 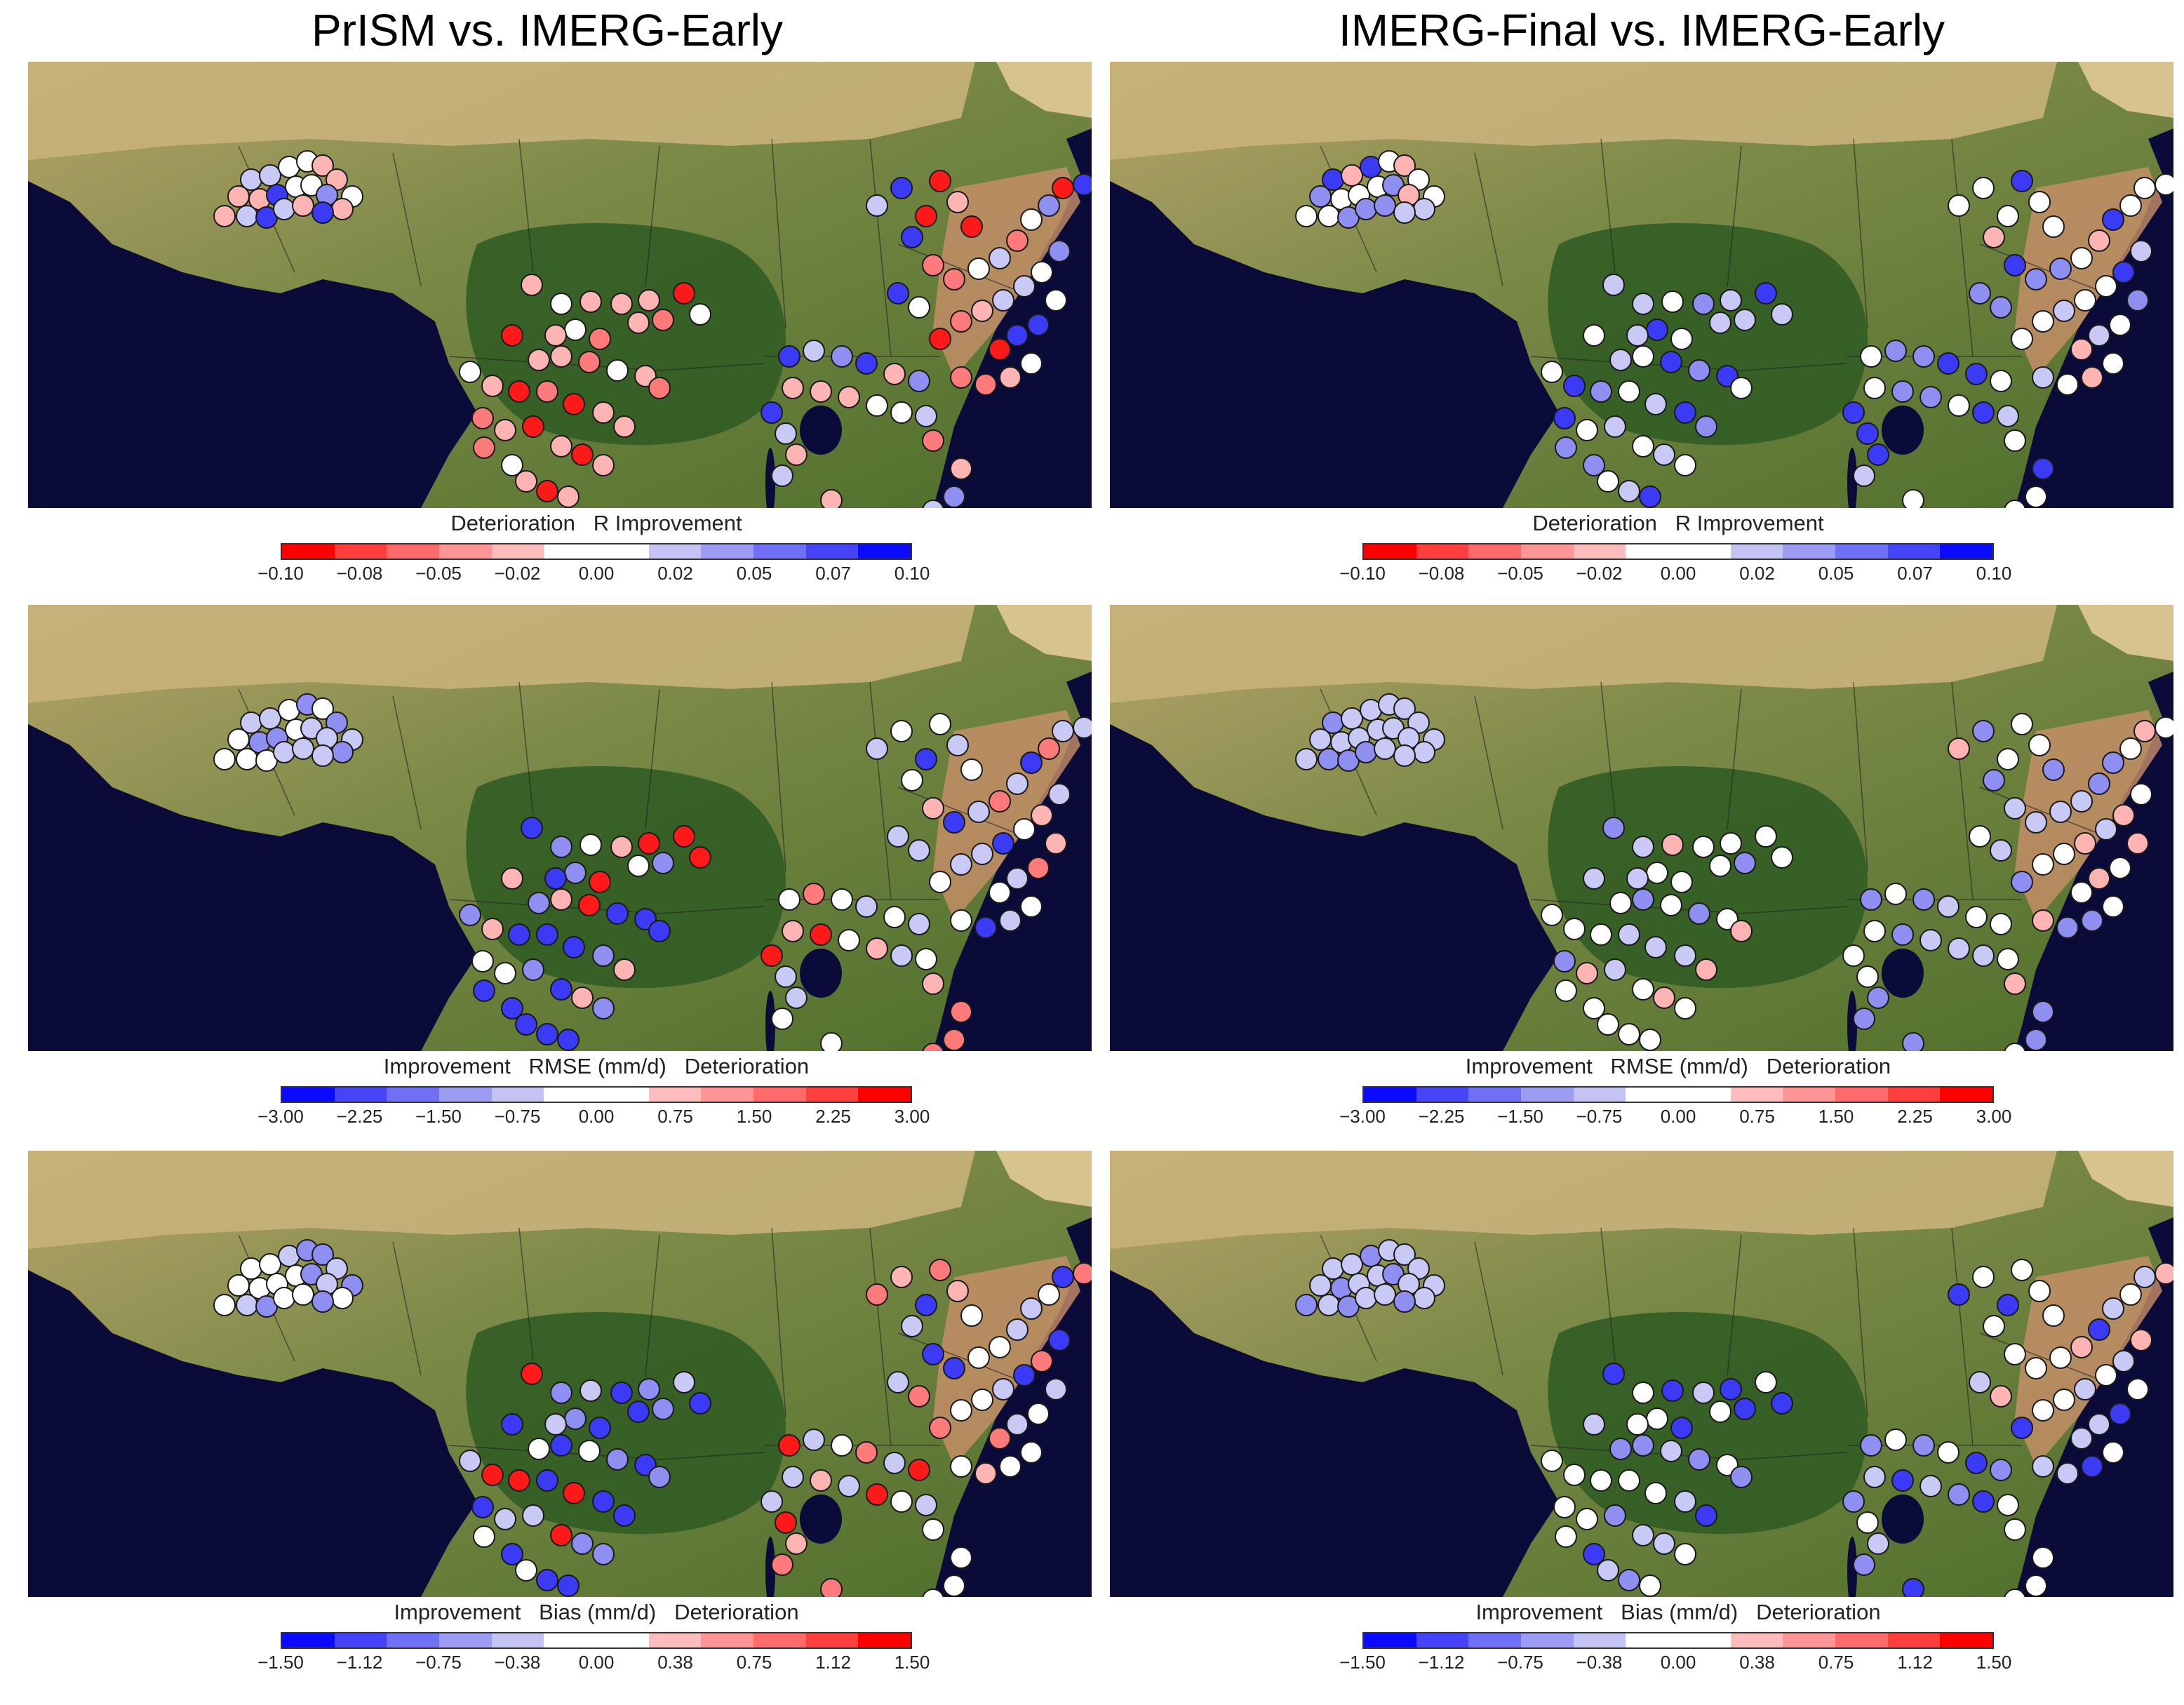 What do you see at coordinates (359, 1662) in the screenshot?
I see `colorbar-tick-label: −1.12` at bounding box center [359, 1662].